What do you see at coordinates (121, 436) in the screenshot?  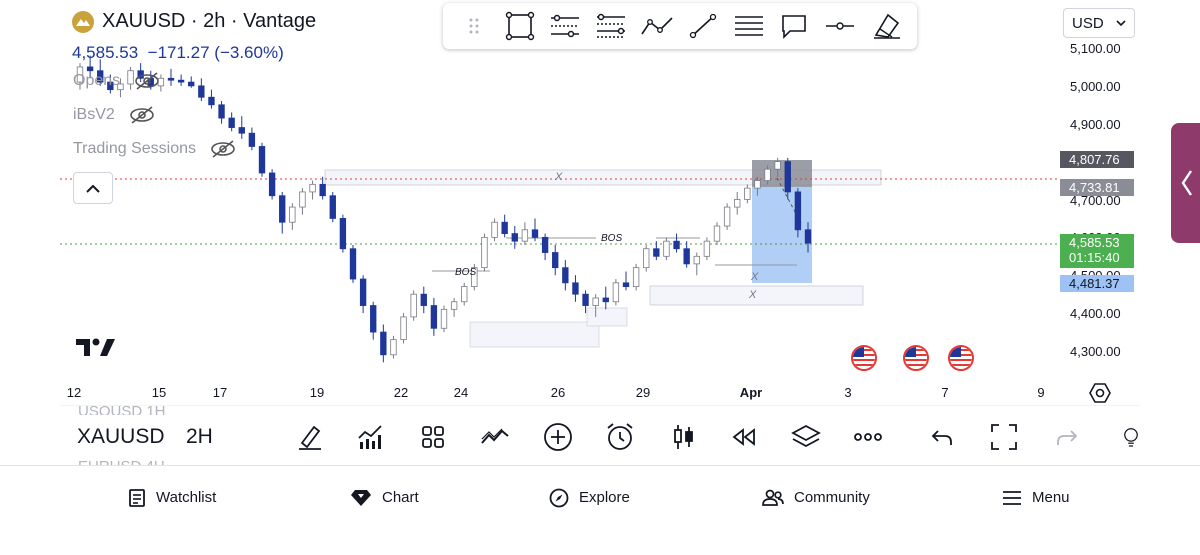 I see `symbol-picker: XAUUSD` at bounding box center [121, 436].